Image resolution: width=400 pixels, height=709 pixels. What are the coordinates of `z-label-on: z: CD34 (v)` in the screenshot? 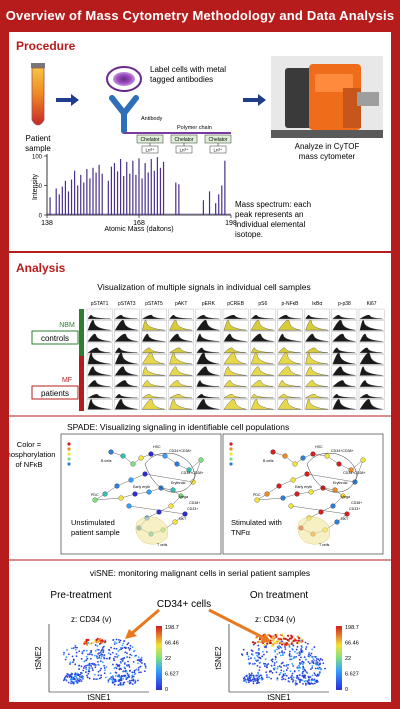 It's located at (275, 619).